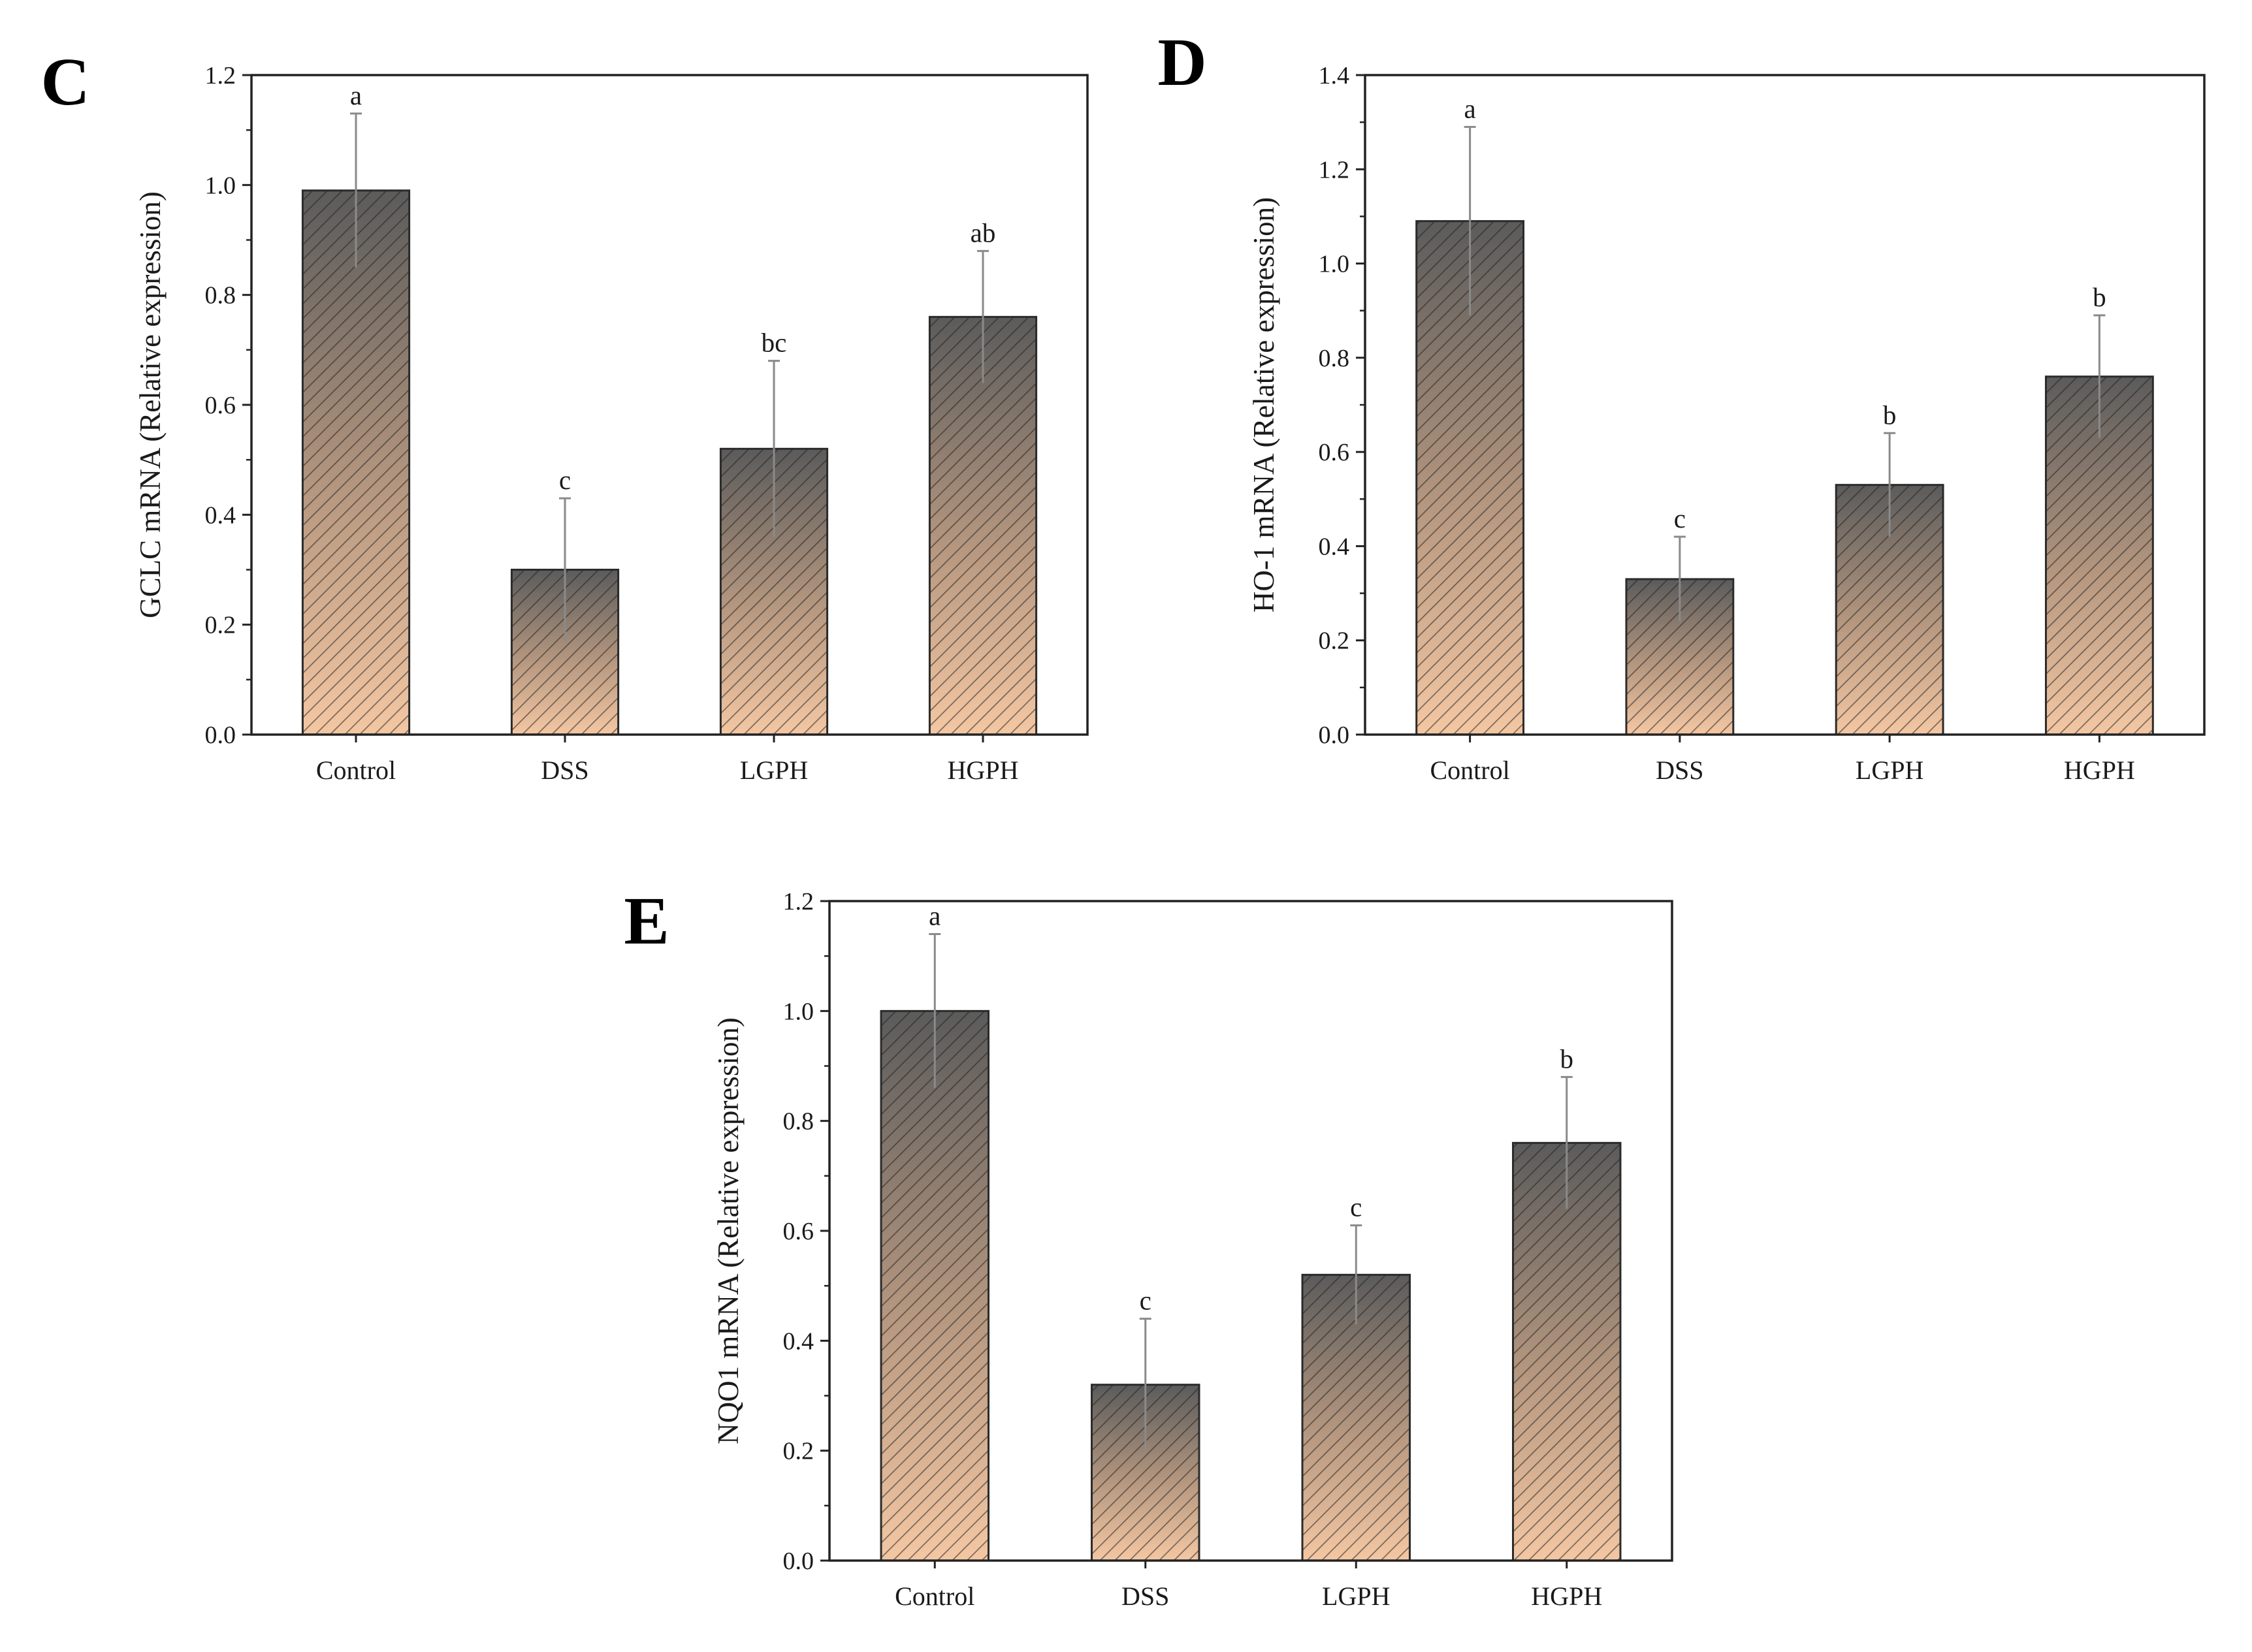 The width and height of the screenshot is (2252, 1652). What do you see at coordinates (1263, 404) in the screenshot?
I see `y-axis-title: HO-1 mRNA (Relative expression)` at bounding box center [1263, 404].